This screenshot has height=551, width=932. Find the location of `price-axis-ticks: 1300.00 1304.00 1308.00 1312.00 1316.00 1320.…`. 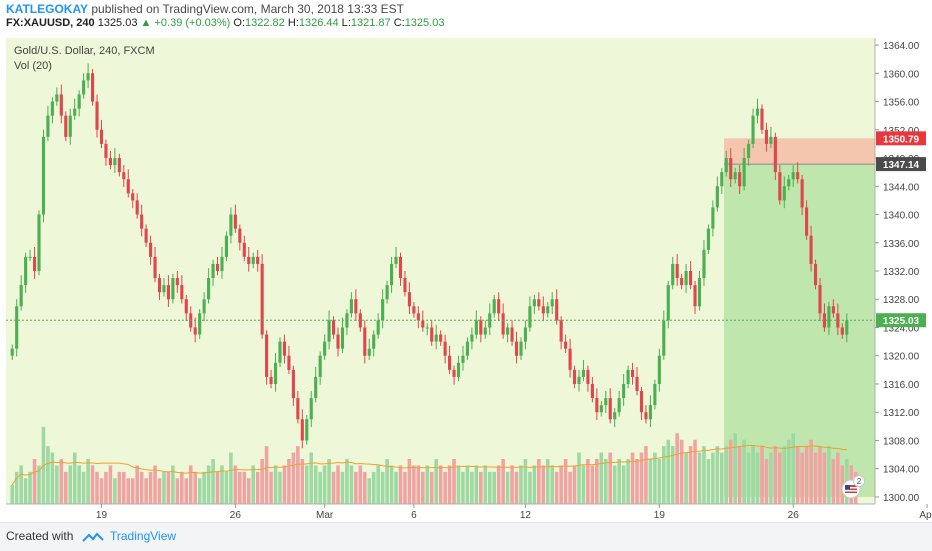

price-axis-ticks: 1300.00 1304.00 1308.00 1312.00 1316.00 1320.… is located at coordinates (897, 272).